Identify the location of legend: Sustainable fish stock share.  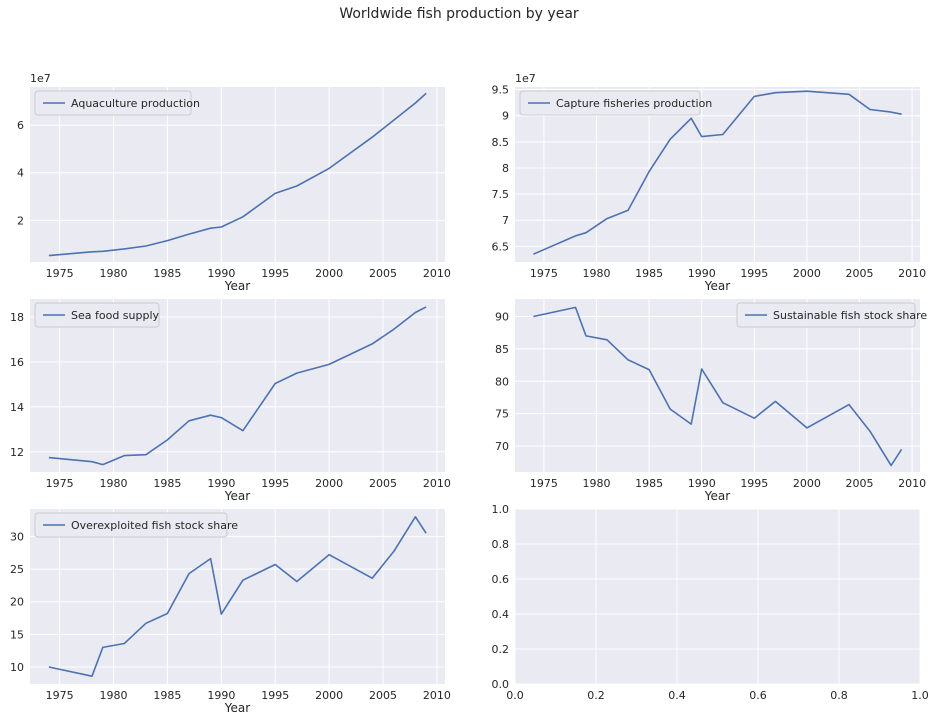
(831, 315).